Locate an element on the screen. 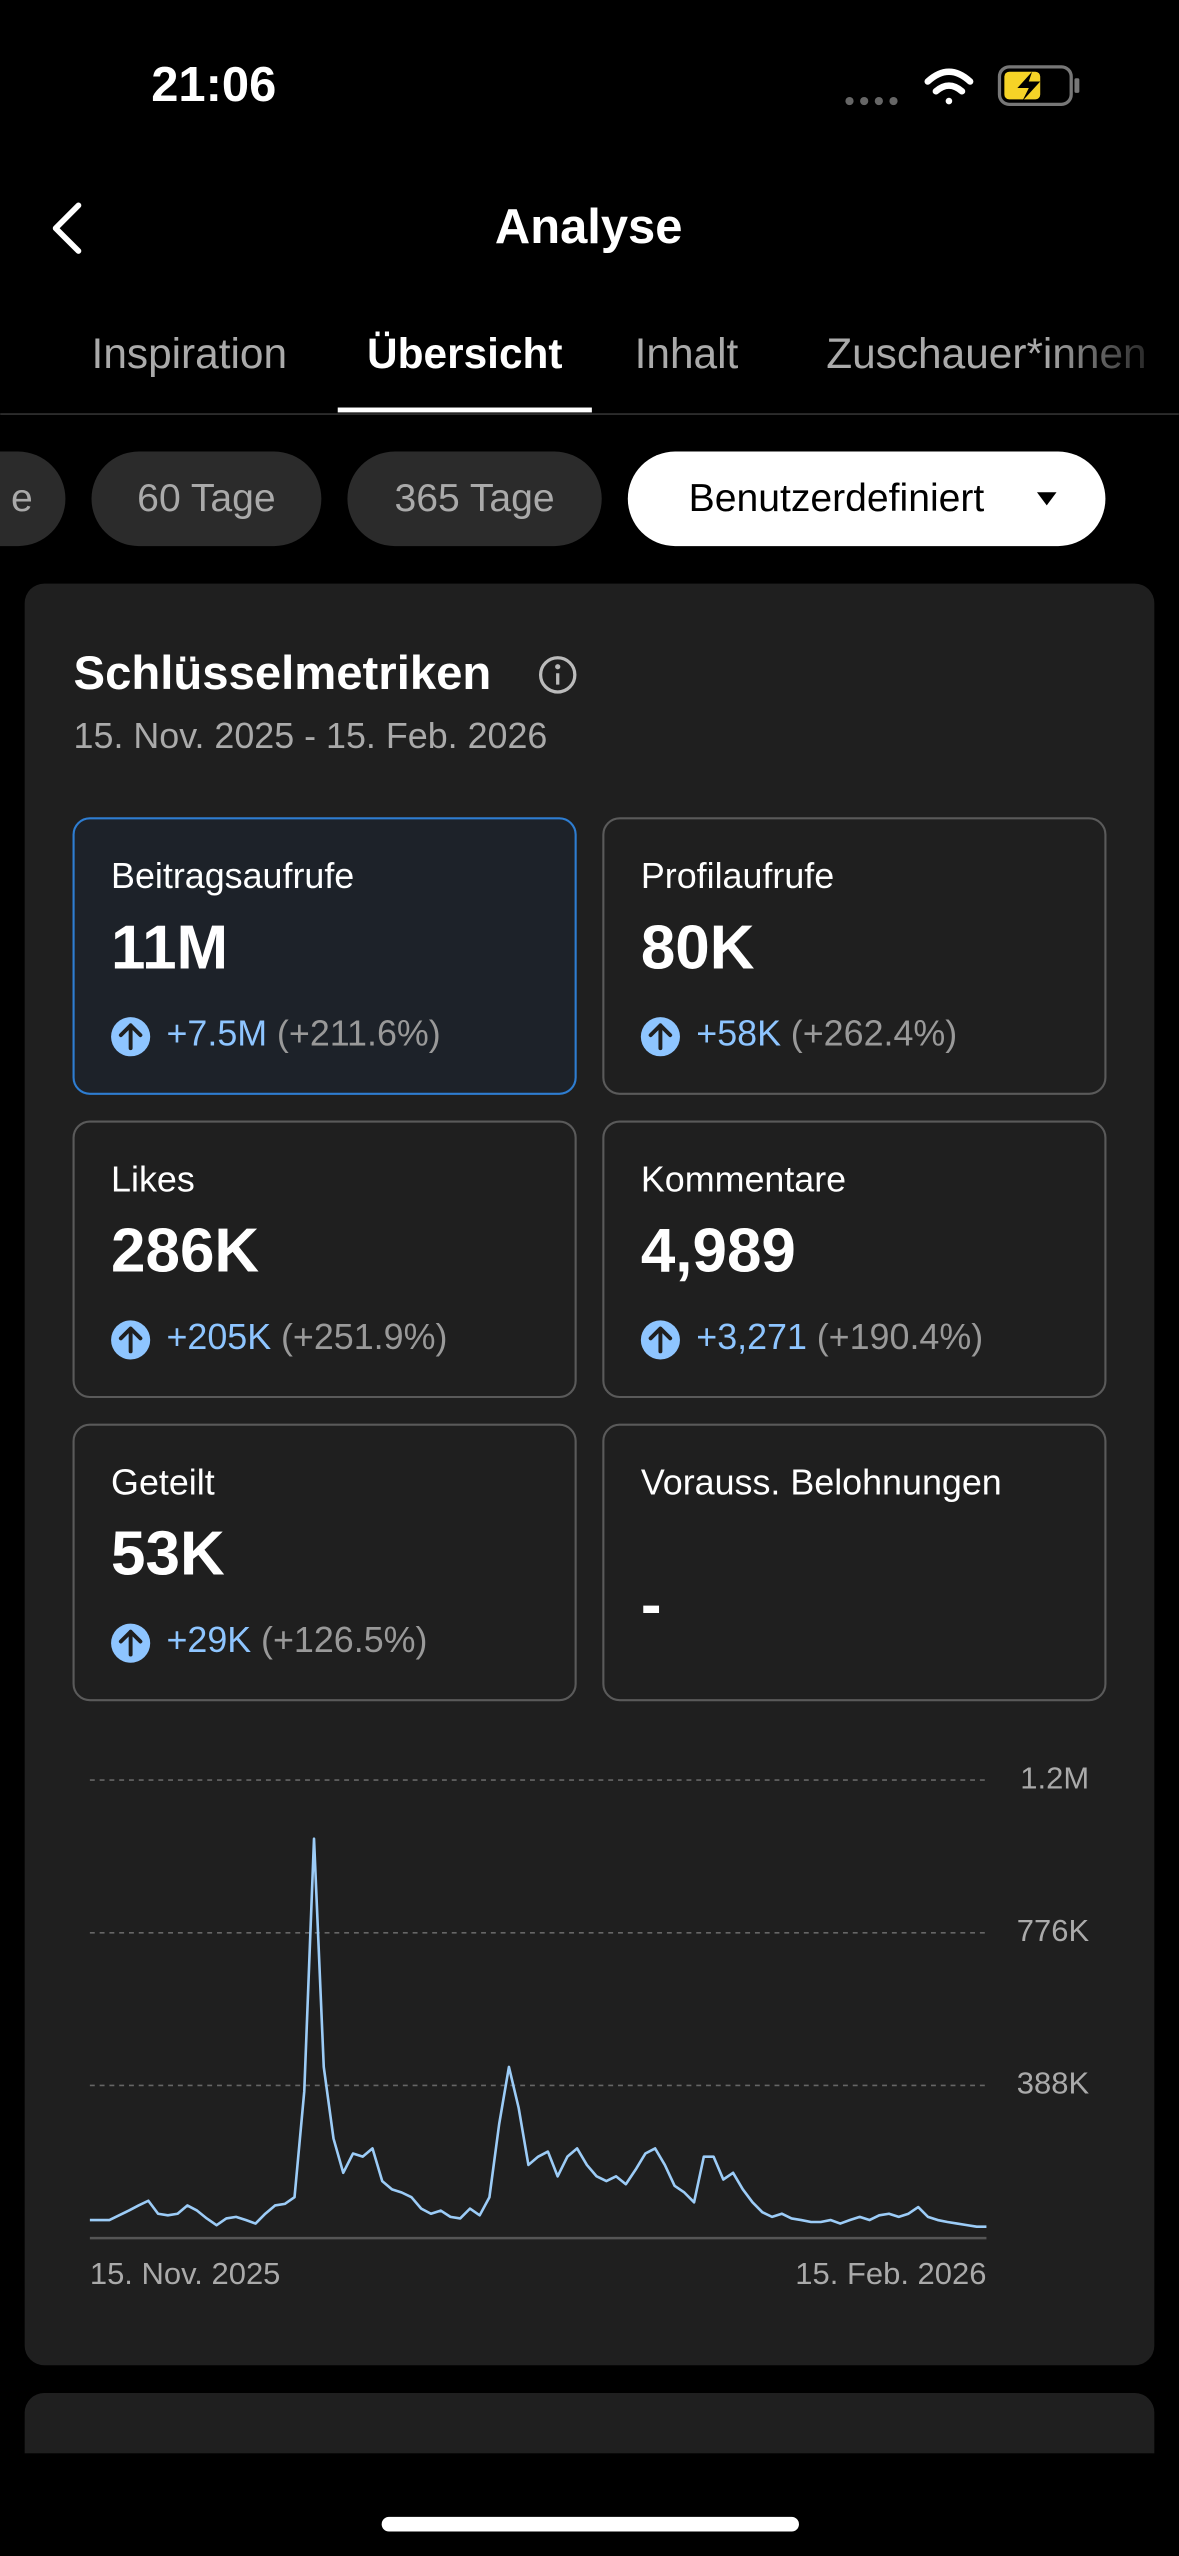 The width and height of the screenshot is (1179, 2556). period-chip-label: 60 Tage is located at coordinates (206, 498).